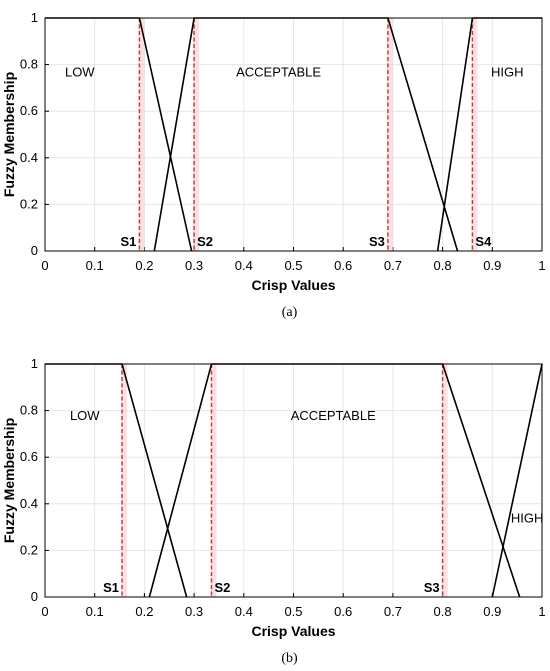 This screenshot has height=671, width=550. Describe the element at coordinates (474, 134) in the screenshot. I see `threshold-band-s4` at that location.